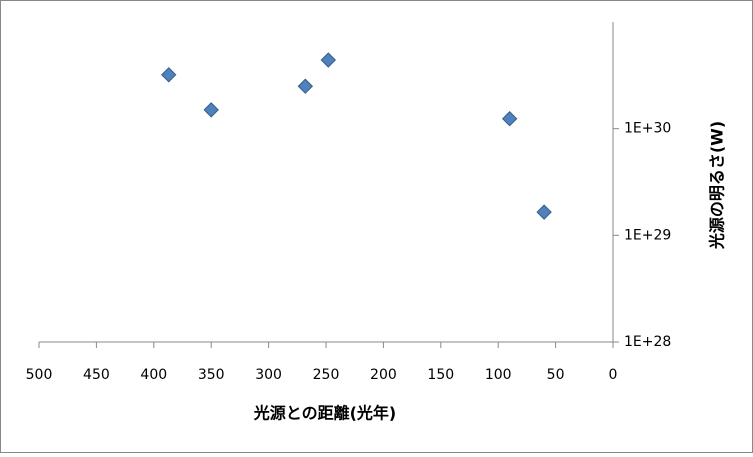  I want to click on x-tick-label: 250, so click(326, 375).